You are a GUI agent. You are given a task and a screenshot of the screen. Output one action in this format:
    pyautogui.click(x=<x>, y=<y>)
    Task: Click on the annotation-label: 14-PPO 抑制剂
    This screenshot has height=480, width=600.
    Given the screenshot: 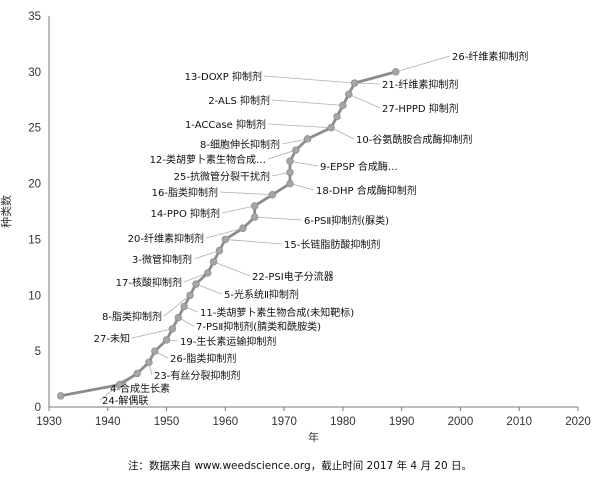 What is the action you would take?
    pyautogui.click(x=185, y=213)
    